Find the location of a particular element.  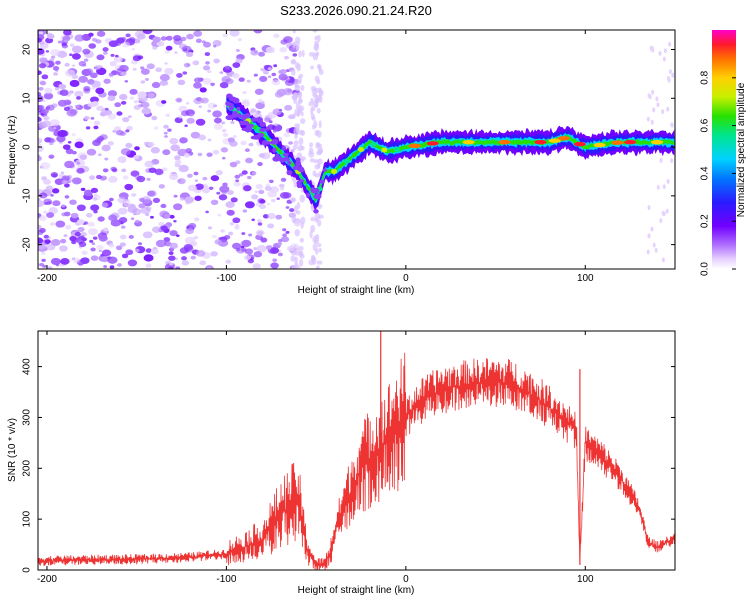

spectrogram-x-tick-label: 0 is located at coordinates (406, 278).